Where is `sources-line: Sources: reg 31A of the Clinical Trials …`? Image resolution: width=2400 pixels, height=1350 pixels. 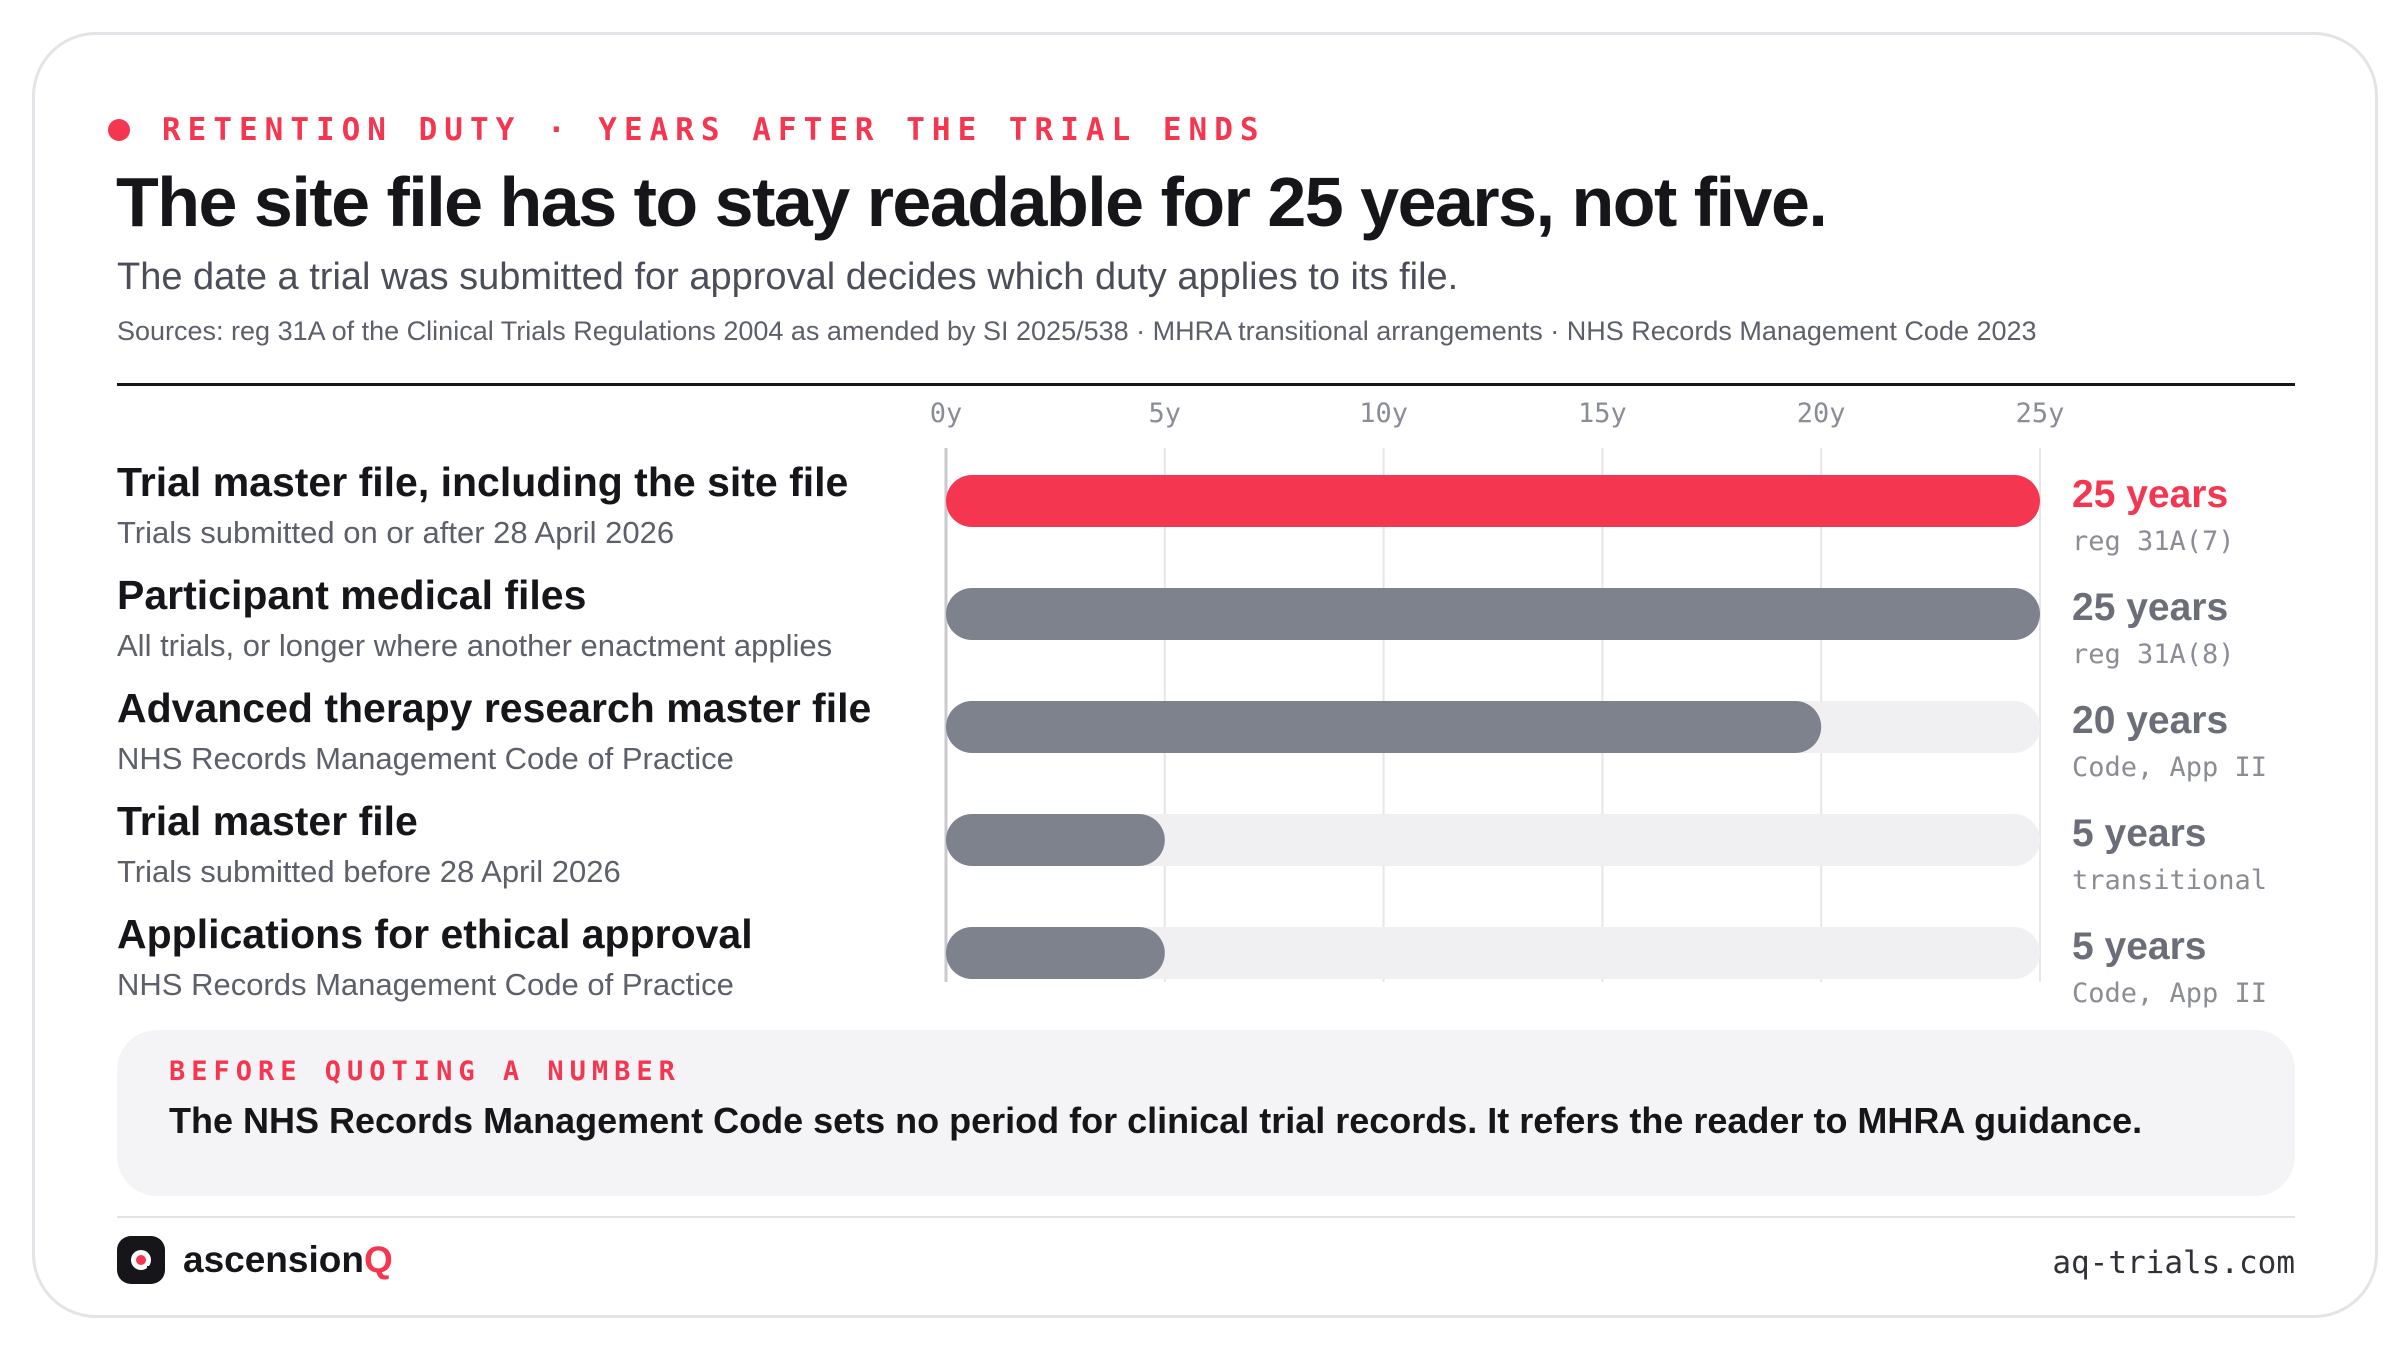 sources-line: Sources: reg 31A of the Clinical Trials … is located at coordinates (1077, 331).